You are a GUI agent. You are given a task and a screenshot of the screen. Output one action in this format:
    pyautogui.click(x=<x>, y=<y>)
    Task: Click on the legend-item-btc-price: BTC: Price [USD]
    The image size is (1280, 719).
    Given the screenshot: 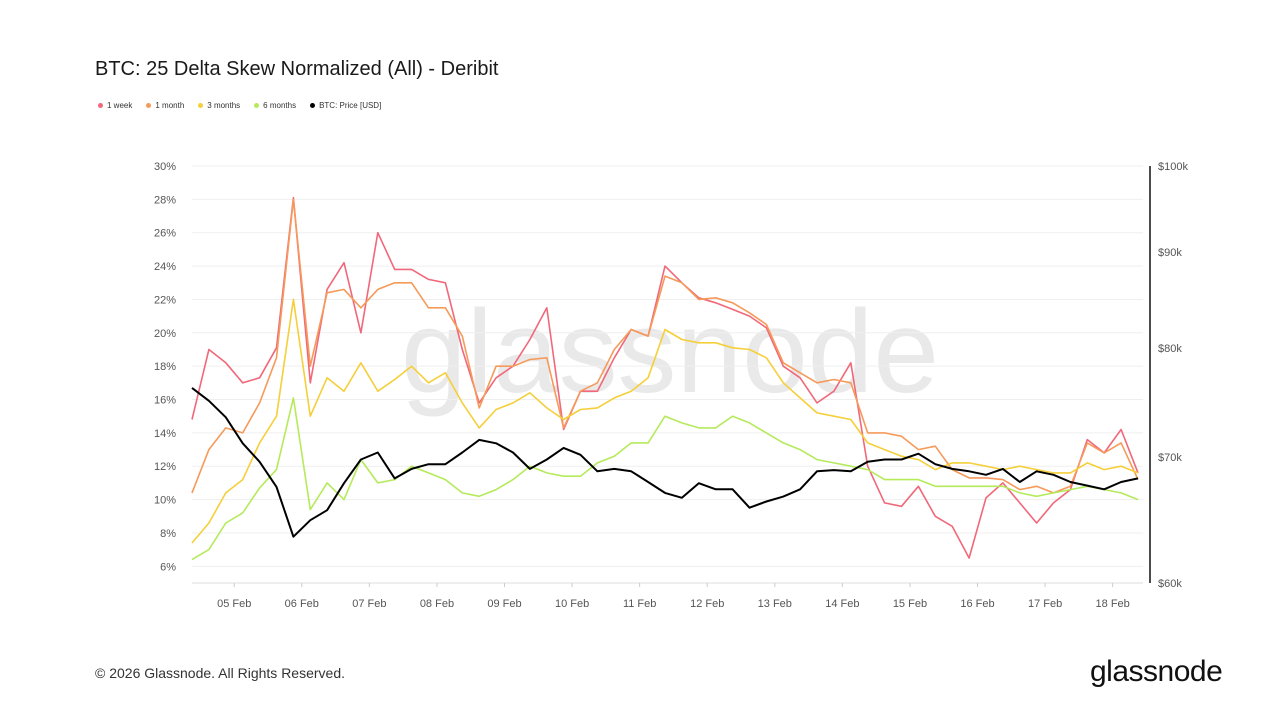 What is the action you would take?
    pyautogui.click(x=345, y=105)
    